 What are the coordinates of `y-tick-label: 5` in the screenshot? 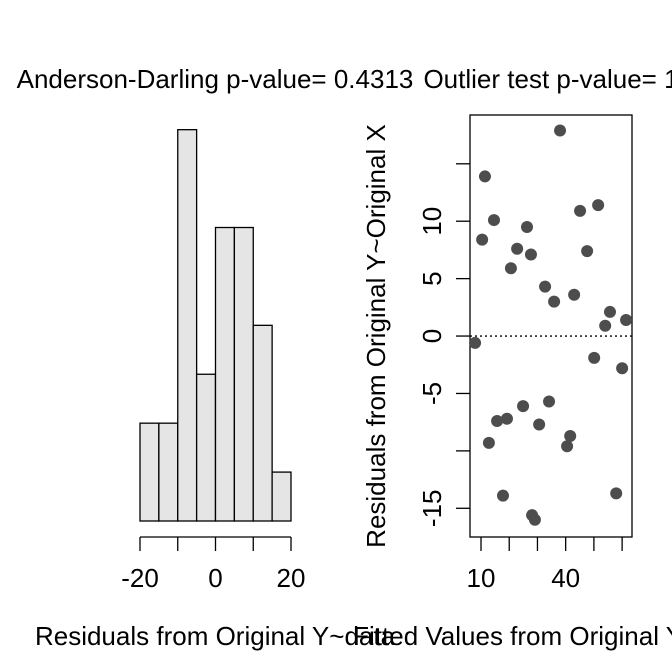 It's located at (432, 278).